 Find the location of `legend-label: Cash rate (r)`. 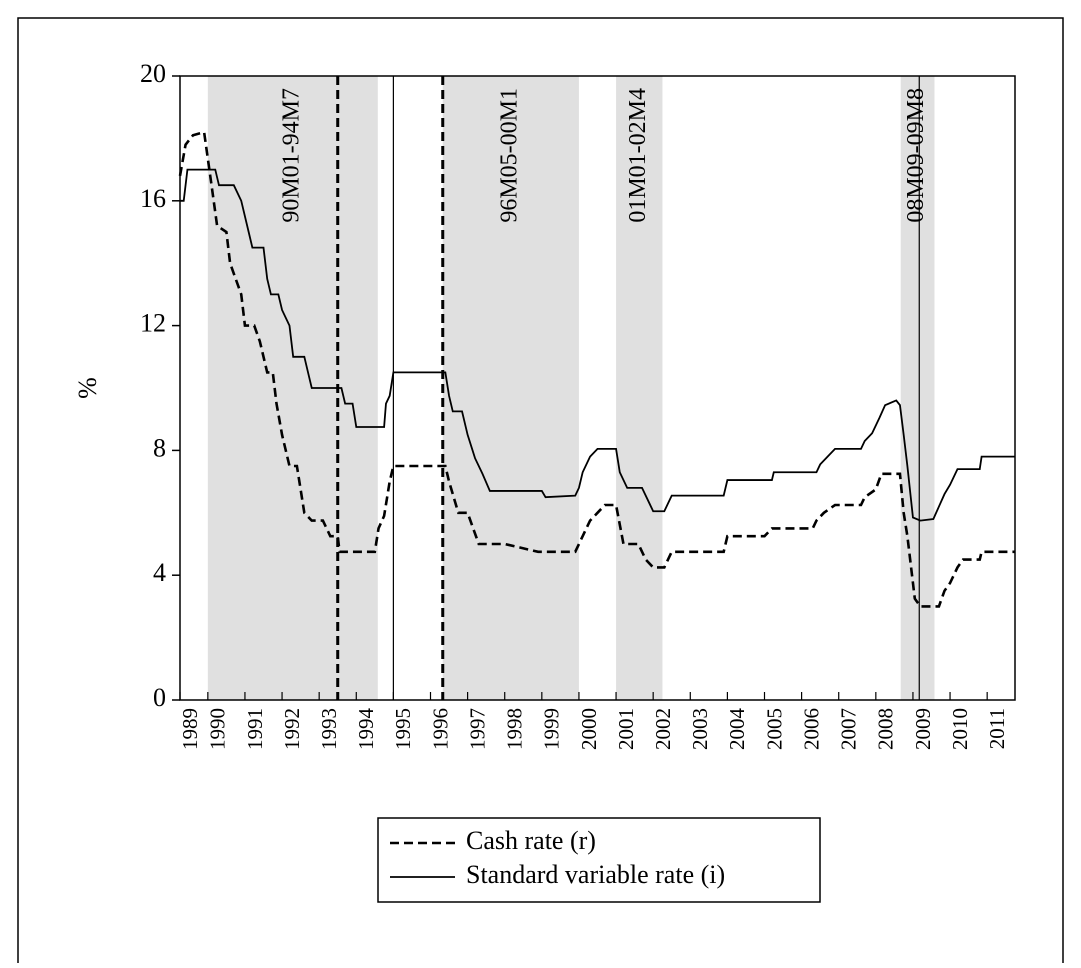

legend-label: Cash rate (r) is located at coordinates (531, 840).